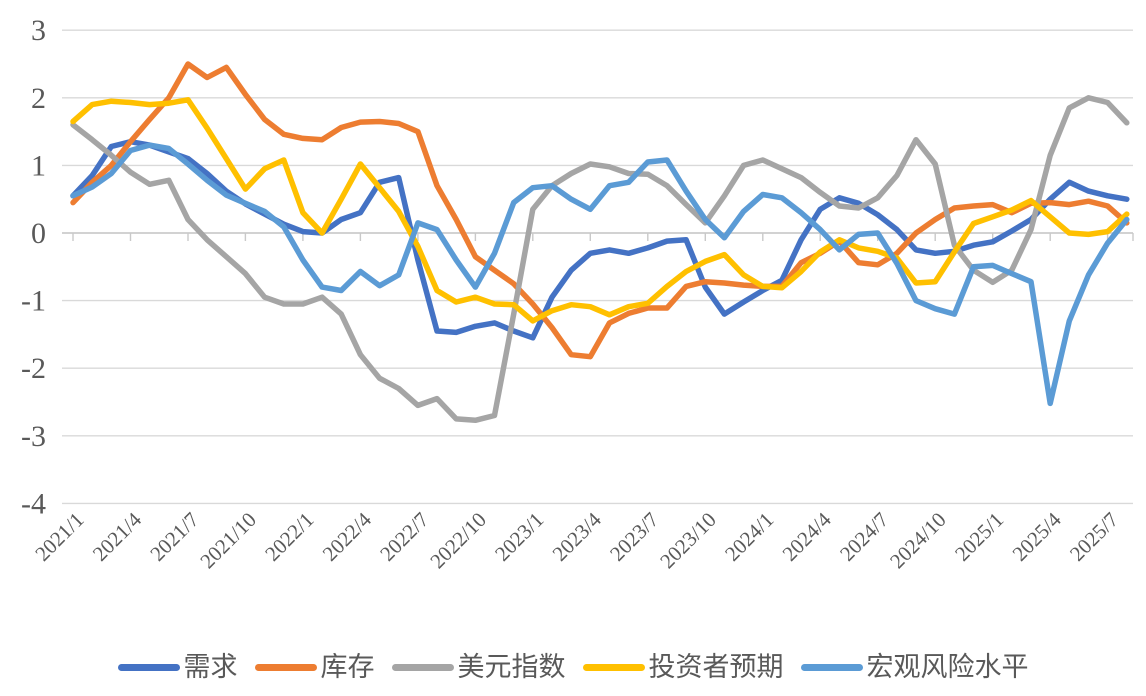  I want to click on legend-item-dollar-index: 美元指数, so click(478, 666).